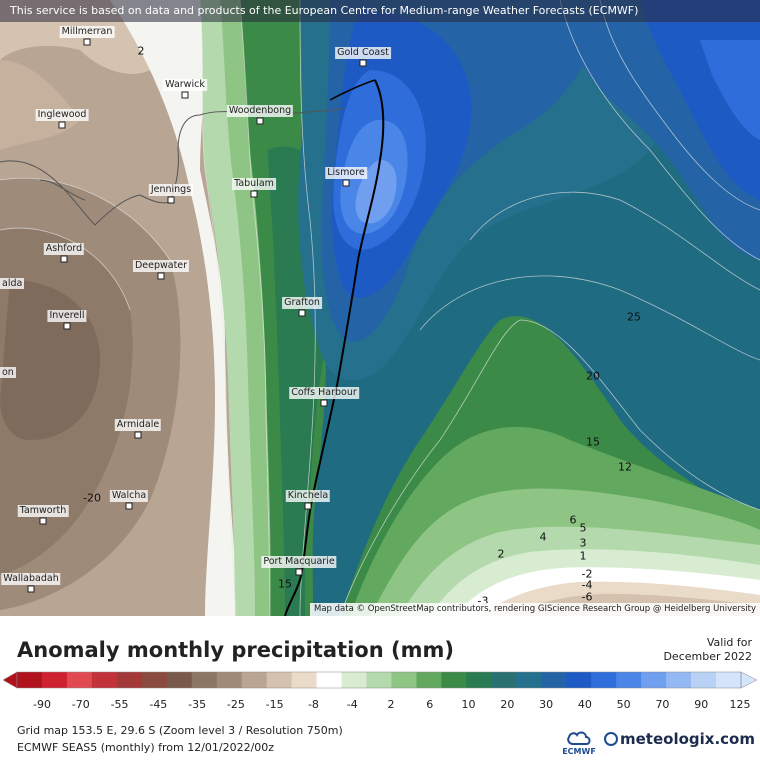  Describe the element at coordinates (254, 184) in the screenshot. I see `place-label: Tabulam` at that location.